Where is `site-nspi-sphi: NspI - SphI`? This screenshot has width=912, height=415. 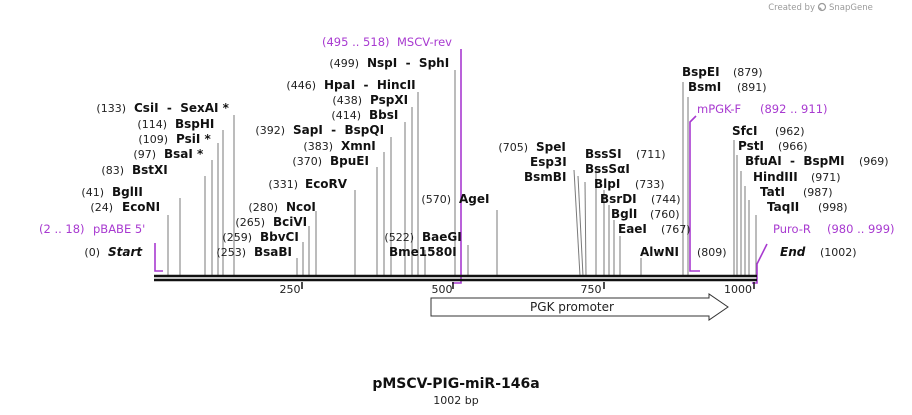 site-nspi-sphi: NspI - SphI is located at coordinates (408, 63).